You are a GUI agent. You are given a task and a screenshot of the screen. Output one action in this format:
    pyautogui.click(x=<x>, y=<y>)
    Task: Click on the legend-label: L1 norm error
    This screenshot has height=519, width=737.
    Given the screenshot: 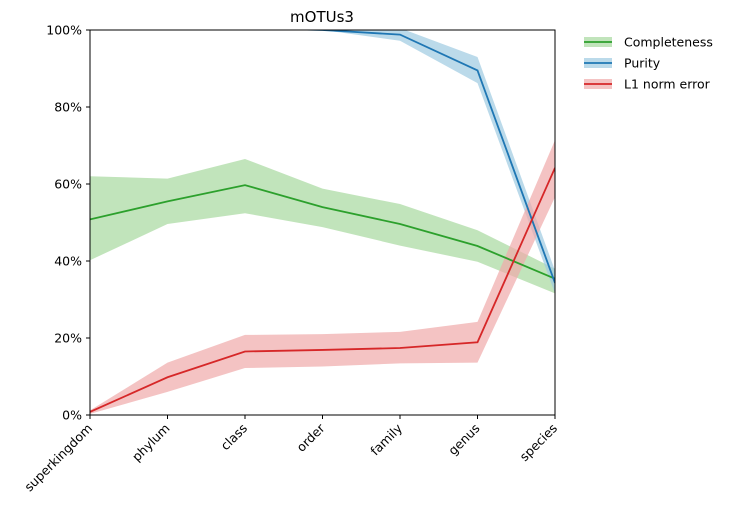 What is the action you would take?
    pyautogui.click(x=667, y=84)
    